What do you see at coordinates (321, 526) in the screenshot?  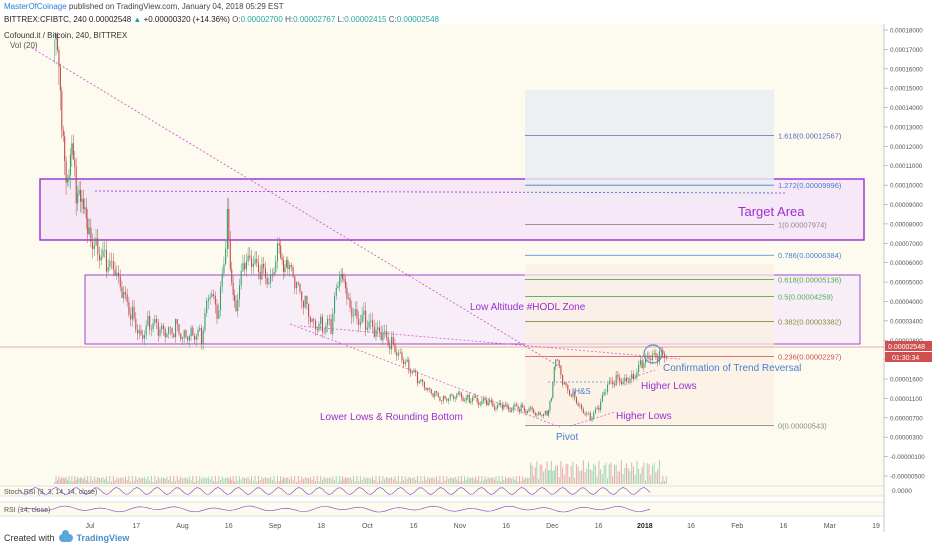 I see `x-tick-label: 18` at bounding box center [321, 526].